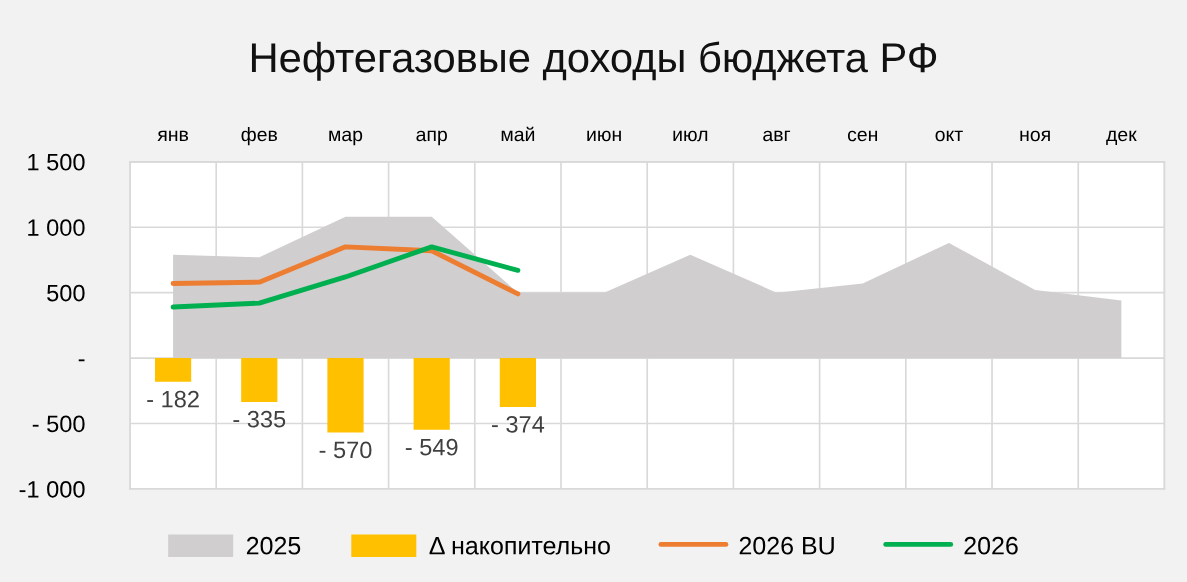  I want to click on data-label: - 335, so click(259, 419).